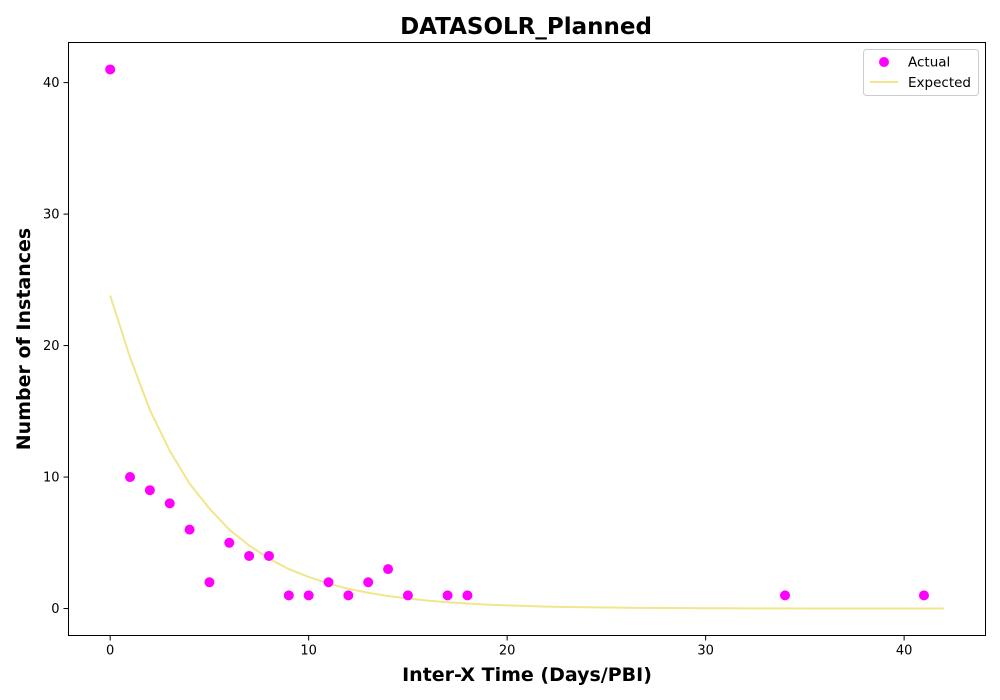 This screenshot has height=700, width=1000. What do you see at coordinates (526, 27) in the screenshot?
I see `chart-title: DATASOLR_Planned` at bounding box center [526, 27].